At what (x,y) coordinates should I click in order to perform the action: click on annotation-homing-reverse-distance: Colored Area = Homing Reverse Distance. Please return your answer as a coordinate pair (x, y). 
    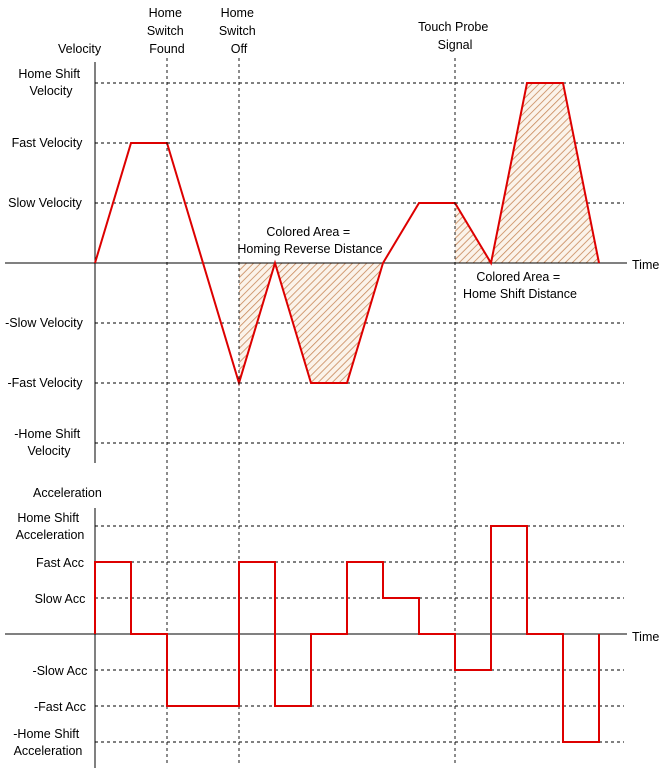
    Looking at the image, I should click on (309, 240).